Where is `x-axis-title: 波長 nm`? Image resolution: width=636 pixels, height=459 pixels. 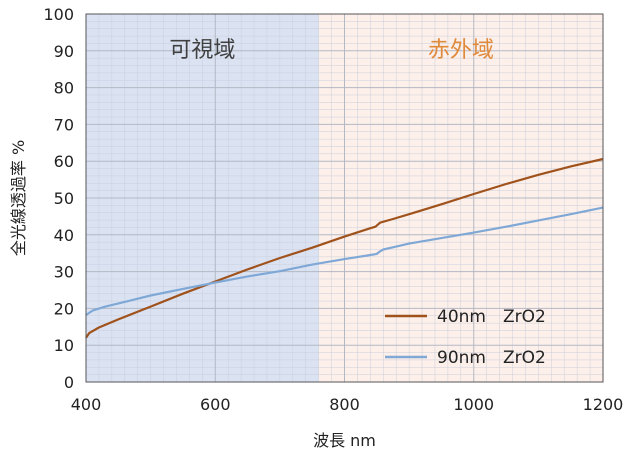
x-axis-title: 波長 nm is located at coordinates (344, 440).